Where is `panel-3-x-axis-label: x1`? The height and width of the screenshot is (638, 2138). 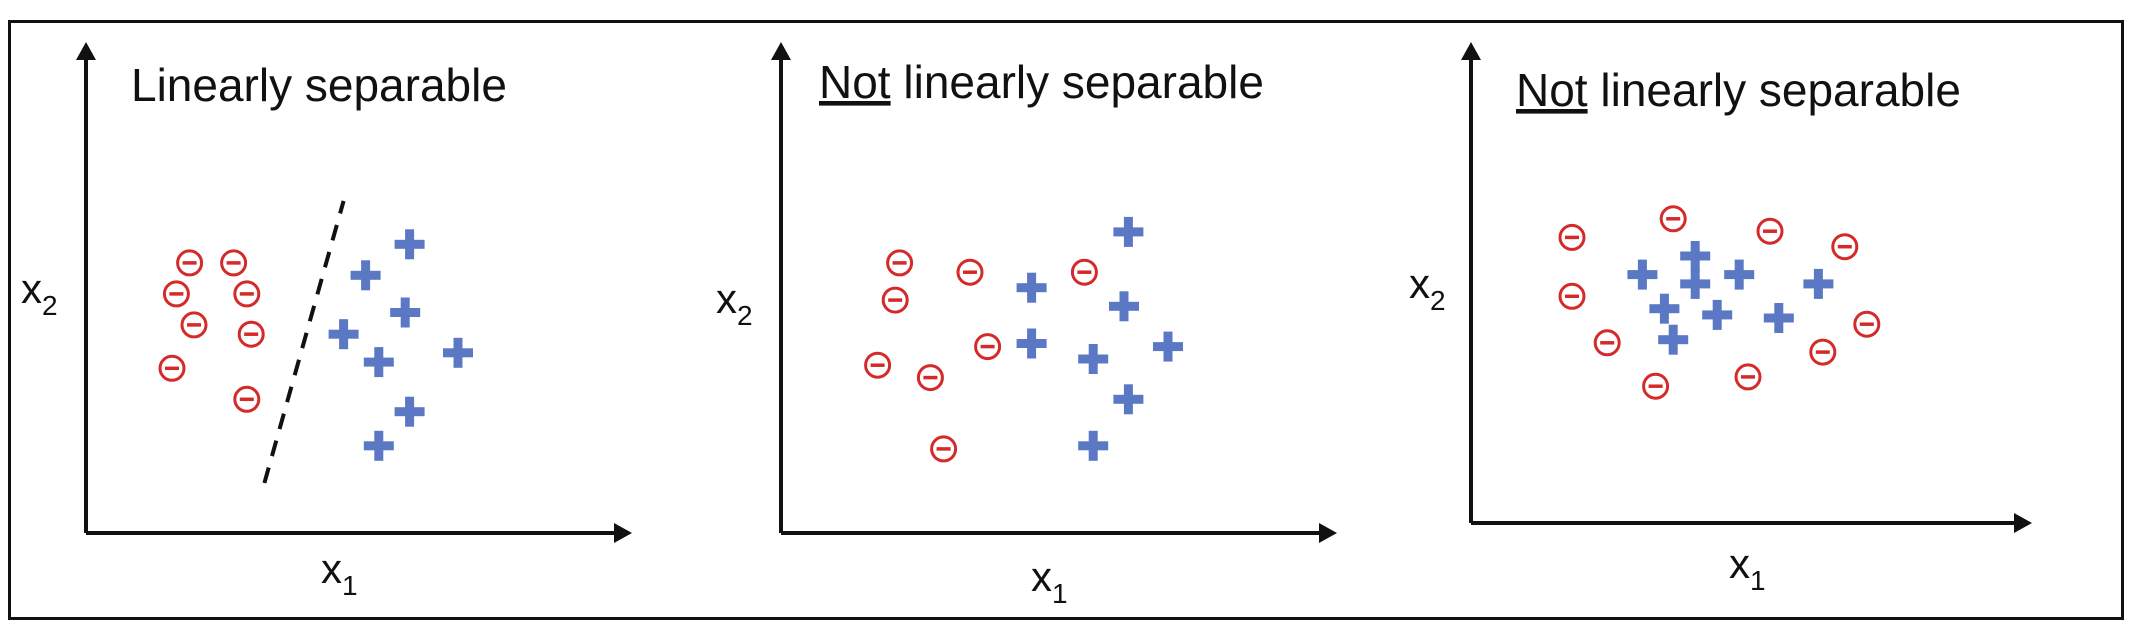 panel-3-x-axis-label: x1 is located at coordinates (1747, 568).